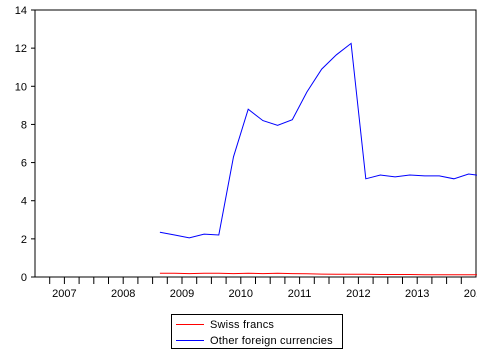  I want to click on y-tick-label: 14, so click(21, 11).